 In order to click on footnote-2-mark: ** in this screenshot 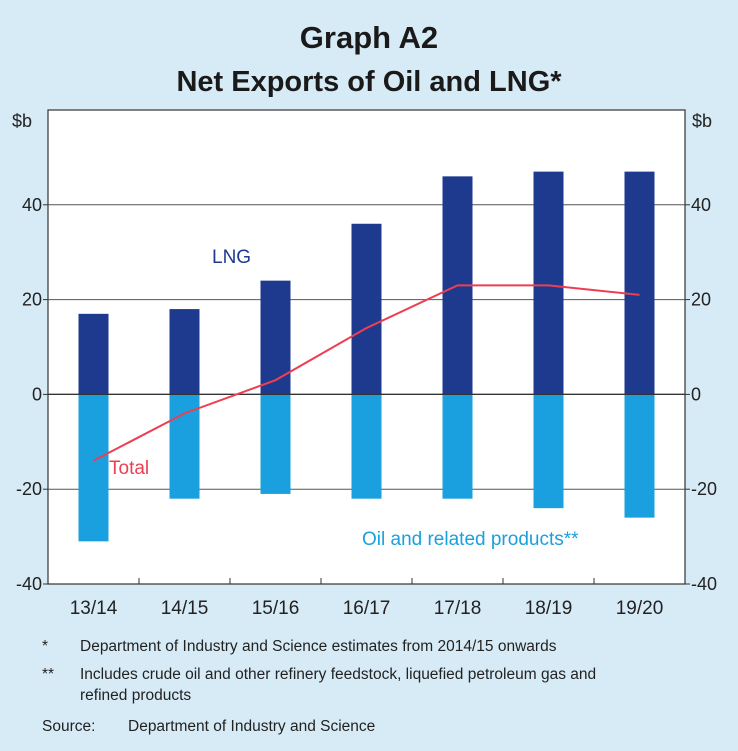, I will do `click(48, 674)`.